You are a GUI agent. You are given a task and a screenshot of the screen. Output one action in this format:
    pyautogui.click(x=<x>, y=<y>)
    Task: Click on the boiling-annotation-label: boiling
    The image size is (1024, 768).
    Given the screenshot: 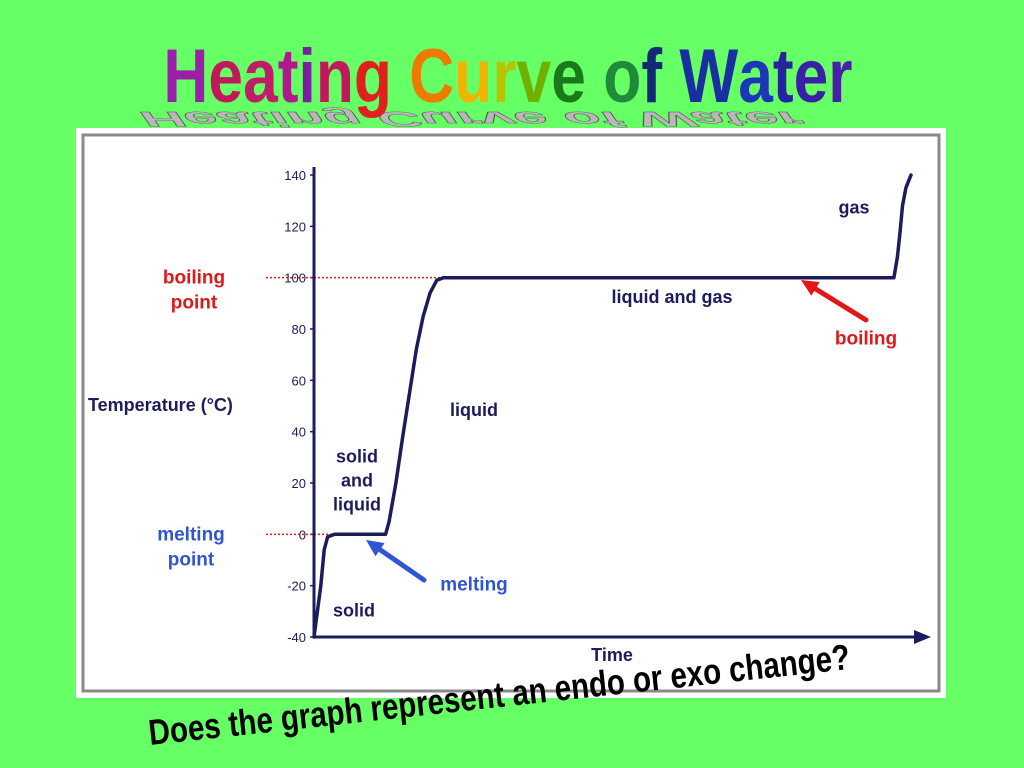 What is the action you would take?
    pyautogui.click(x=866, y=338)
    